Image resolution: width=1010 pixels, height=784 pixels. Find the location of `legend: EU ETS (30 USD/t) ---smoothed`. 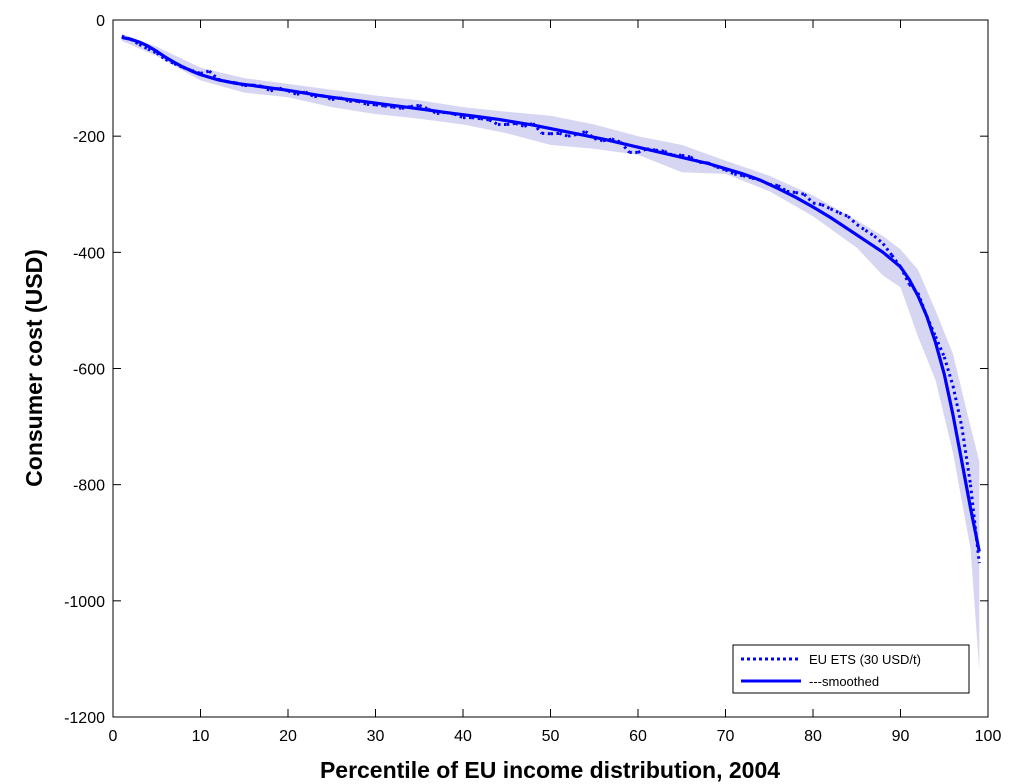

legend: EU ETS (30 USD/t) ---smoothed is located at coordinates (851, 669).